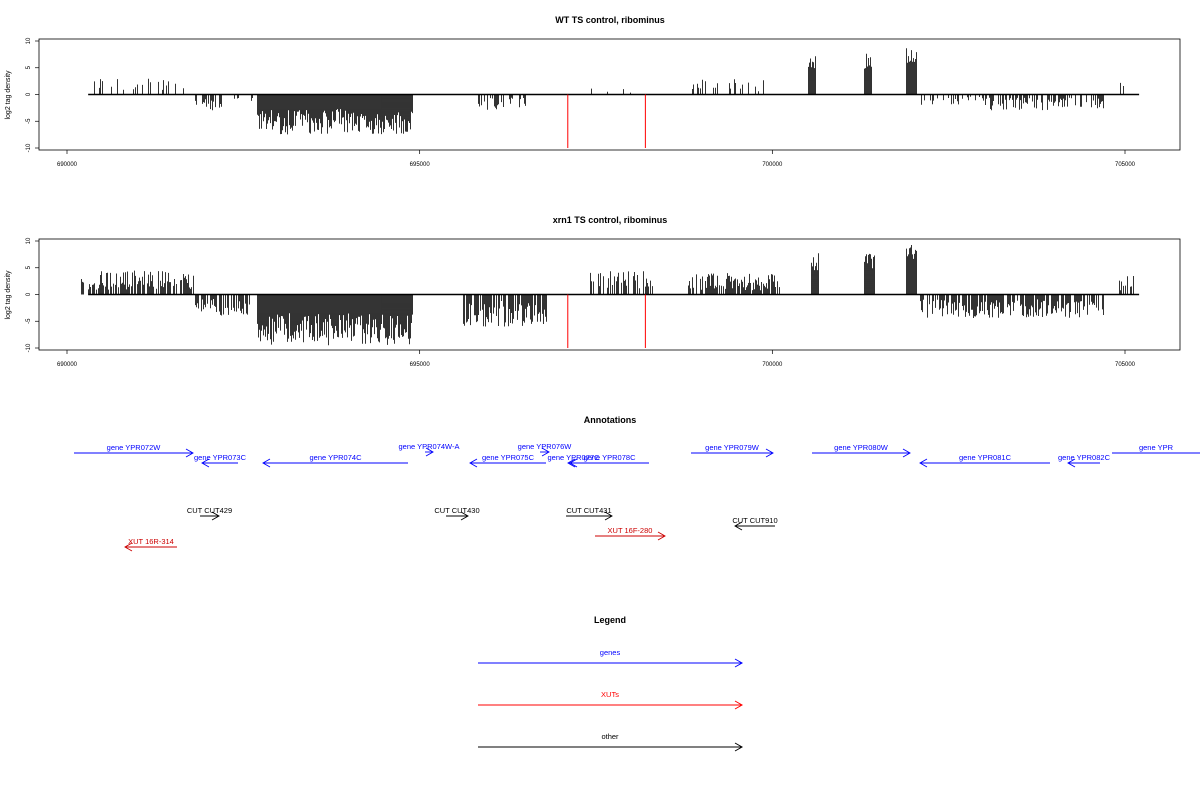 The height and width of the screenshot is (805, 1200). Describe the element at coordinates (209, 510) in the screenshot. I see `annotation-label: CUT CUT429` at that location.